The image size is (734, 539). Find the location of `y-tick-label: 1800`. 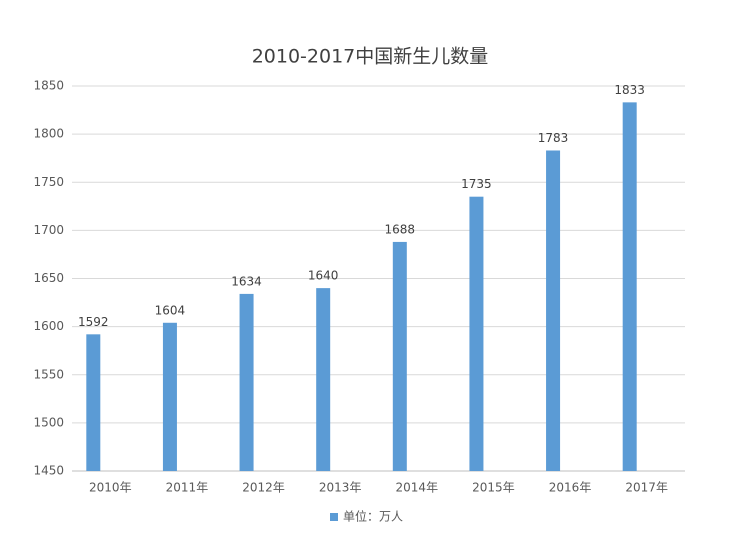

y-tick-label: 1800 is located at coordinates (48, 134).